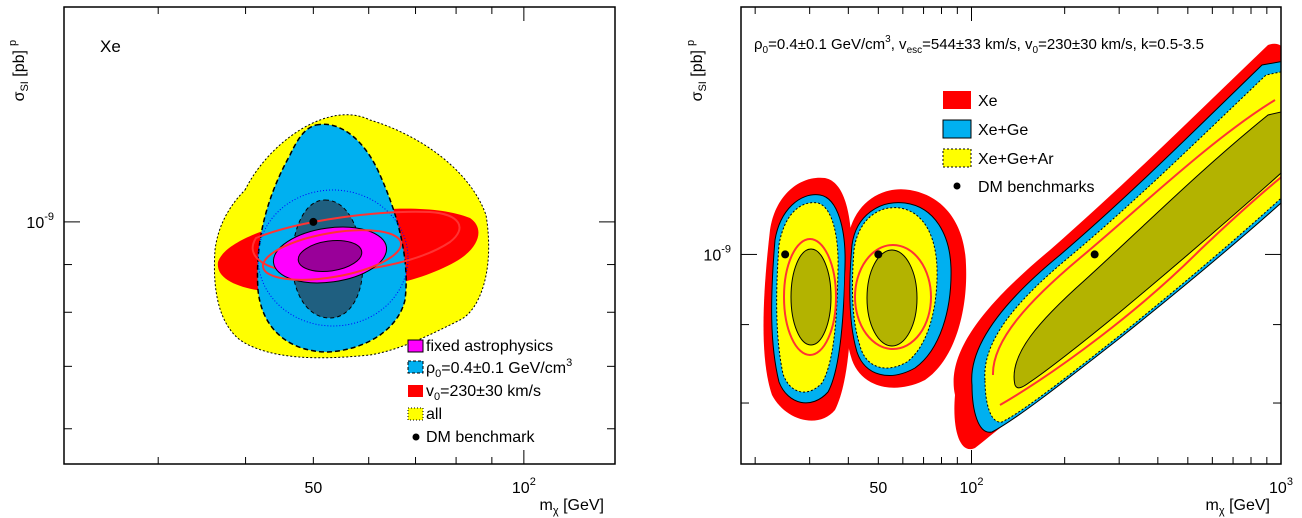  Describe the element at coordinates (524, 486) in the screenshot. I see `left-x-tick-label: 102` at that location.